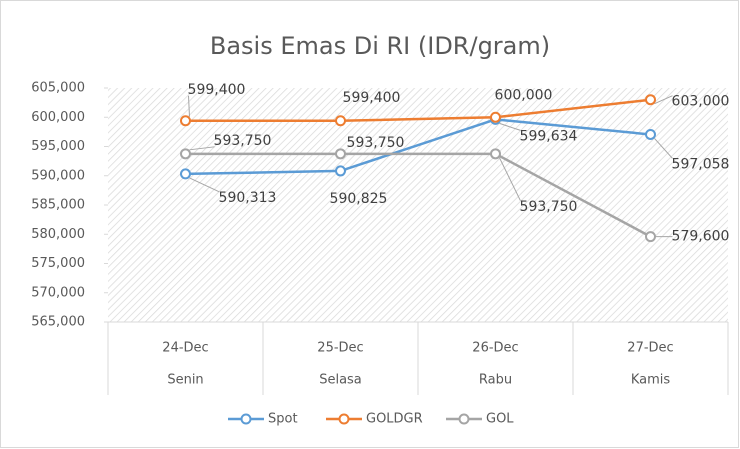 The image size is (740, 449). I want to click on data-label: 579,600, so click(701, 237).